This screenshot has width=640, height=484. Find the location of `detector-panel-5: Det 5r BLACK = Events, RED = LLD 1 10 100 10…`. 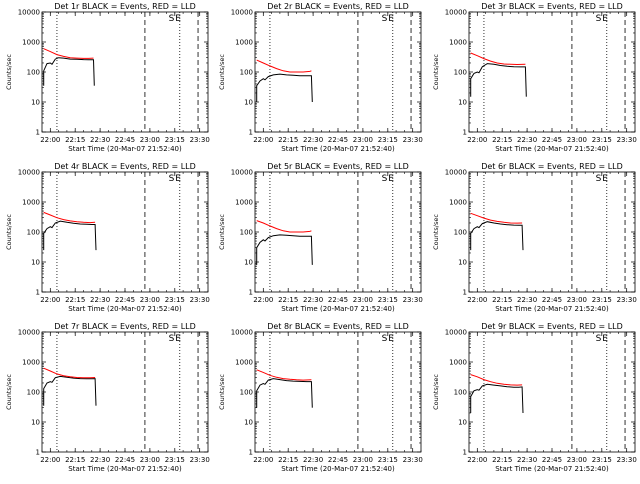

detector-panel-5: Det 5r BLACK = Events, RED = LLD 1 10 100 10… is located at coordinates (319, 240).